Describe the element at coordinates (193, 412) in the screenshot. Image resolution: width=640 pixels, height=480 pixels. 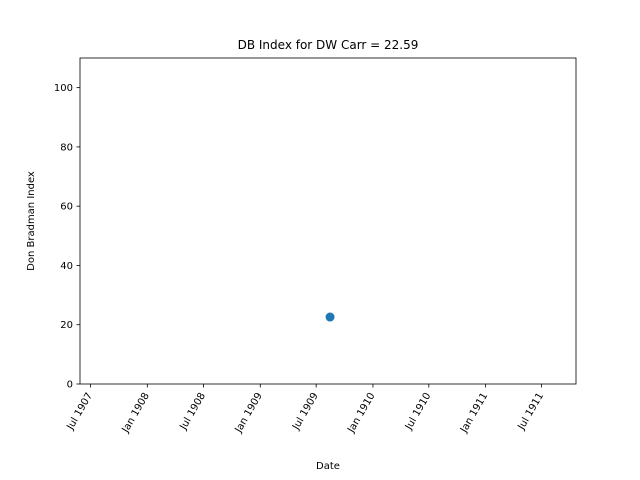
I see `x-tick-label: Jul 1908` at that location.